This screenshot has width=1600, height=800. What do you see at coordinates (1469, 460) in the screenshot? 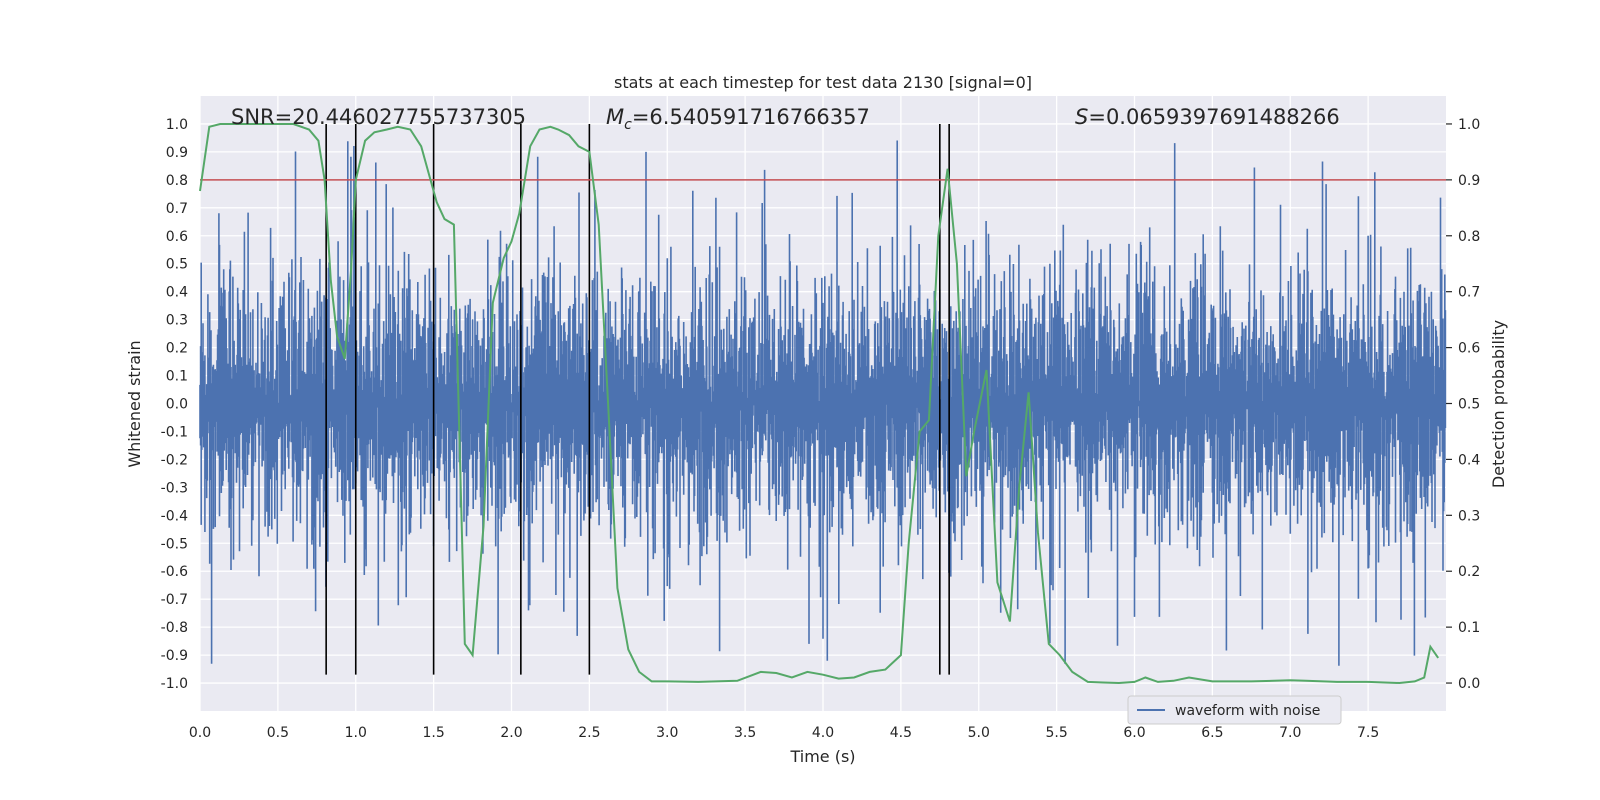
I see `y2-tick-label: 0.4` at bounding box center [1469, 460].